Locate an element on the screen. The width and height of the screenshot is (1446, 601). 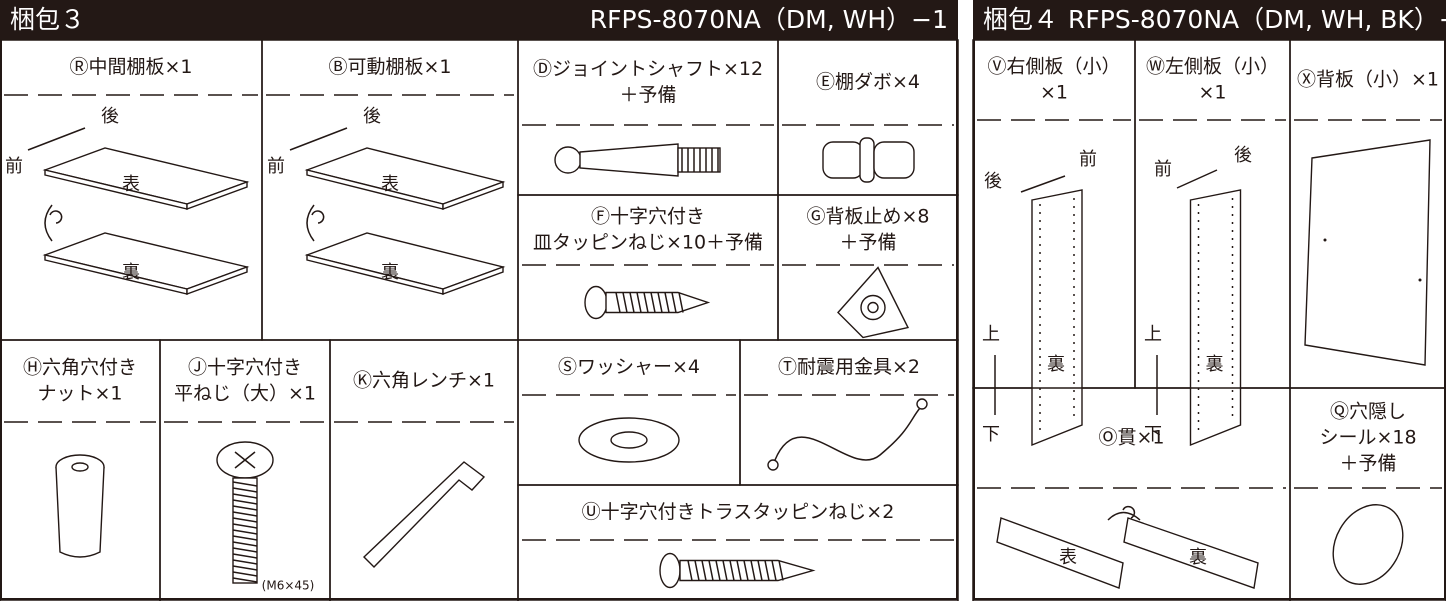
part-label: Ⓢワッシャー×4 is located at coordinates (629, 367).